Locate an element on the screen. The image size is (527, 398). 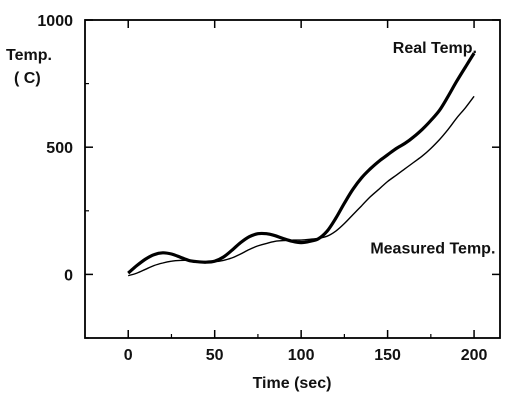
x-tick-label: 200 is located at coordinates (474, 355).